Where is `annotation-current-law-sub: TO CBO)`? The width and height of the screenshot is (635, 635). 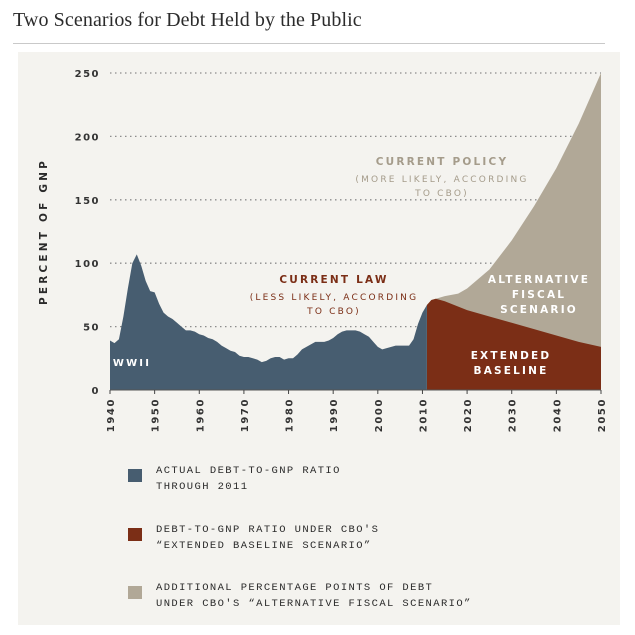
annotation-current-law-sub: TO CBO) is located at coordinates (333, 312).